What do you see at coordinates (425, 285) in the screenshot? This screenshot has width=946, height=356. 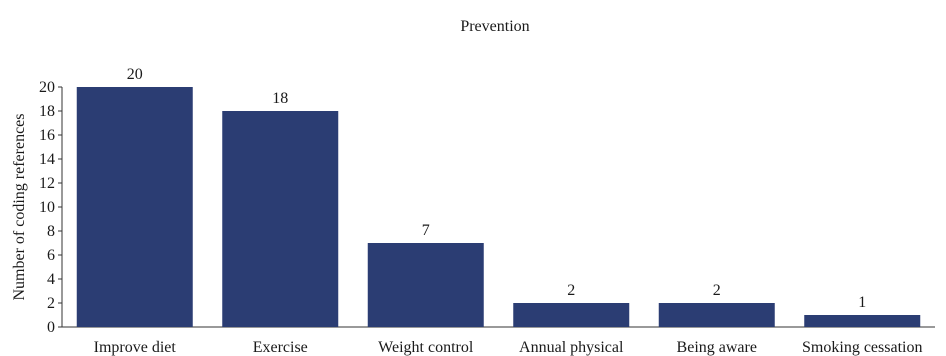 I see `bar-weight-control` at bounding box center [425, 285].